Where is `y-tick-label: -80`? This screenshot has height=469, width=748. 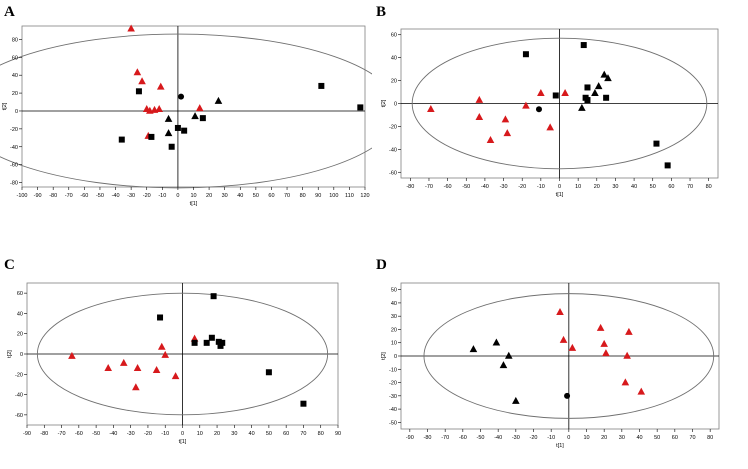 y-tick-label: -80 is located at coordinates (14, 184).